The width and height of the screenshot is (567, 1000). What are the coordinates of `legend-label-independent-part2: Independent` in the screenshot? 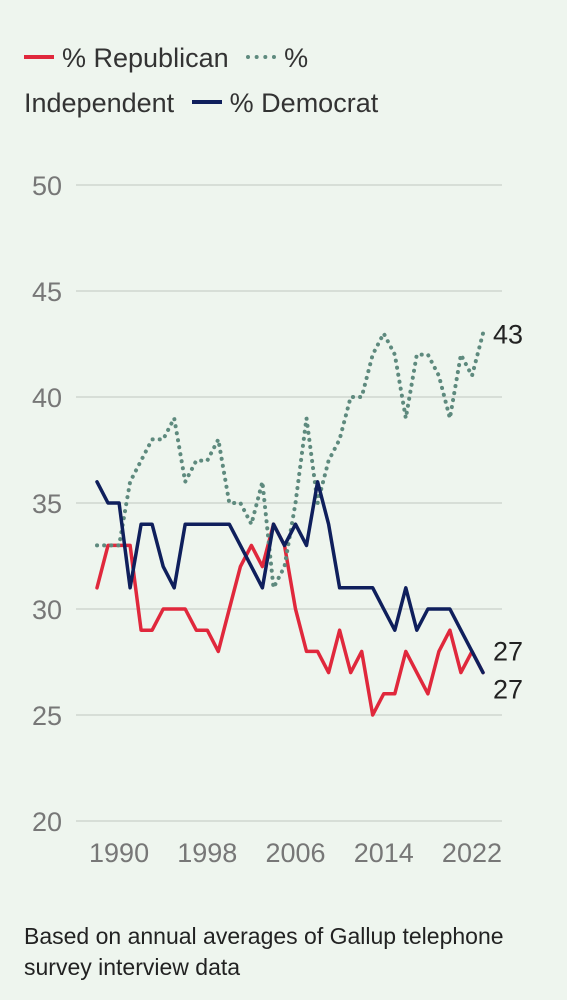 It's located at (99, 103).